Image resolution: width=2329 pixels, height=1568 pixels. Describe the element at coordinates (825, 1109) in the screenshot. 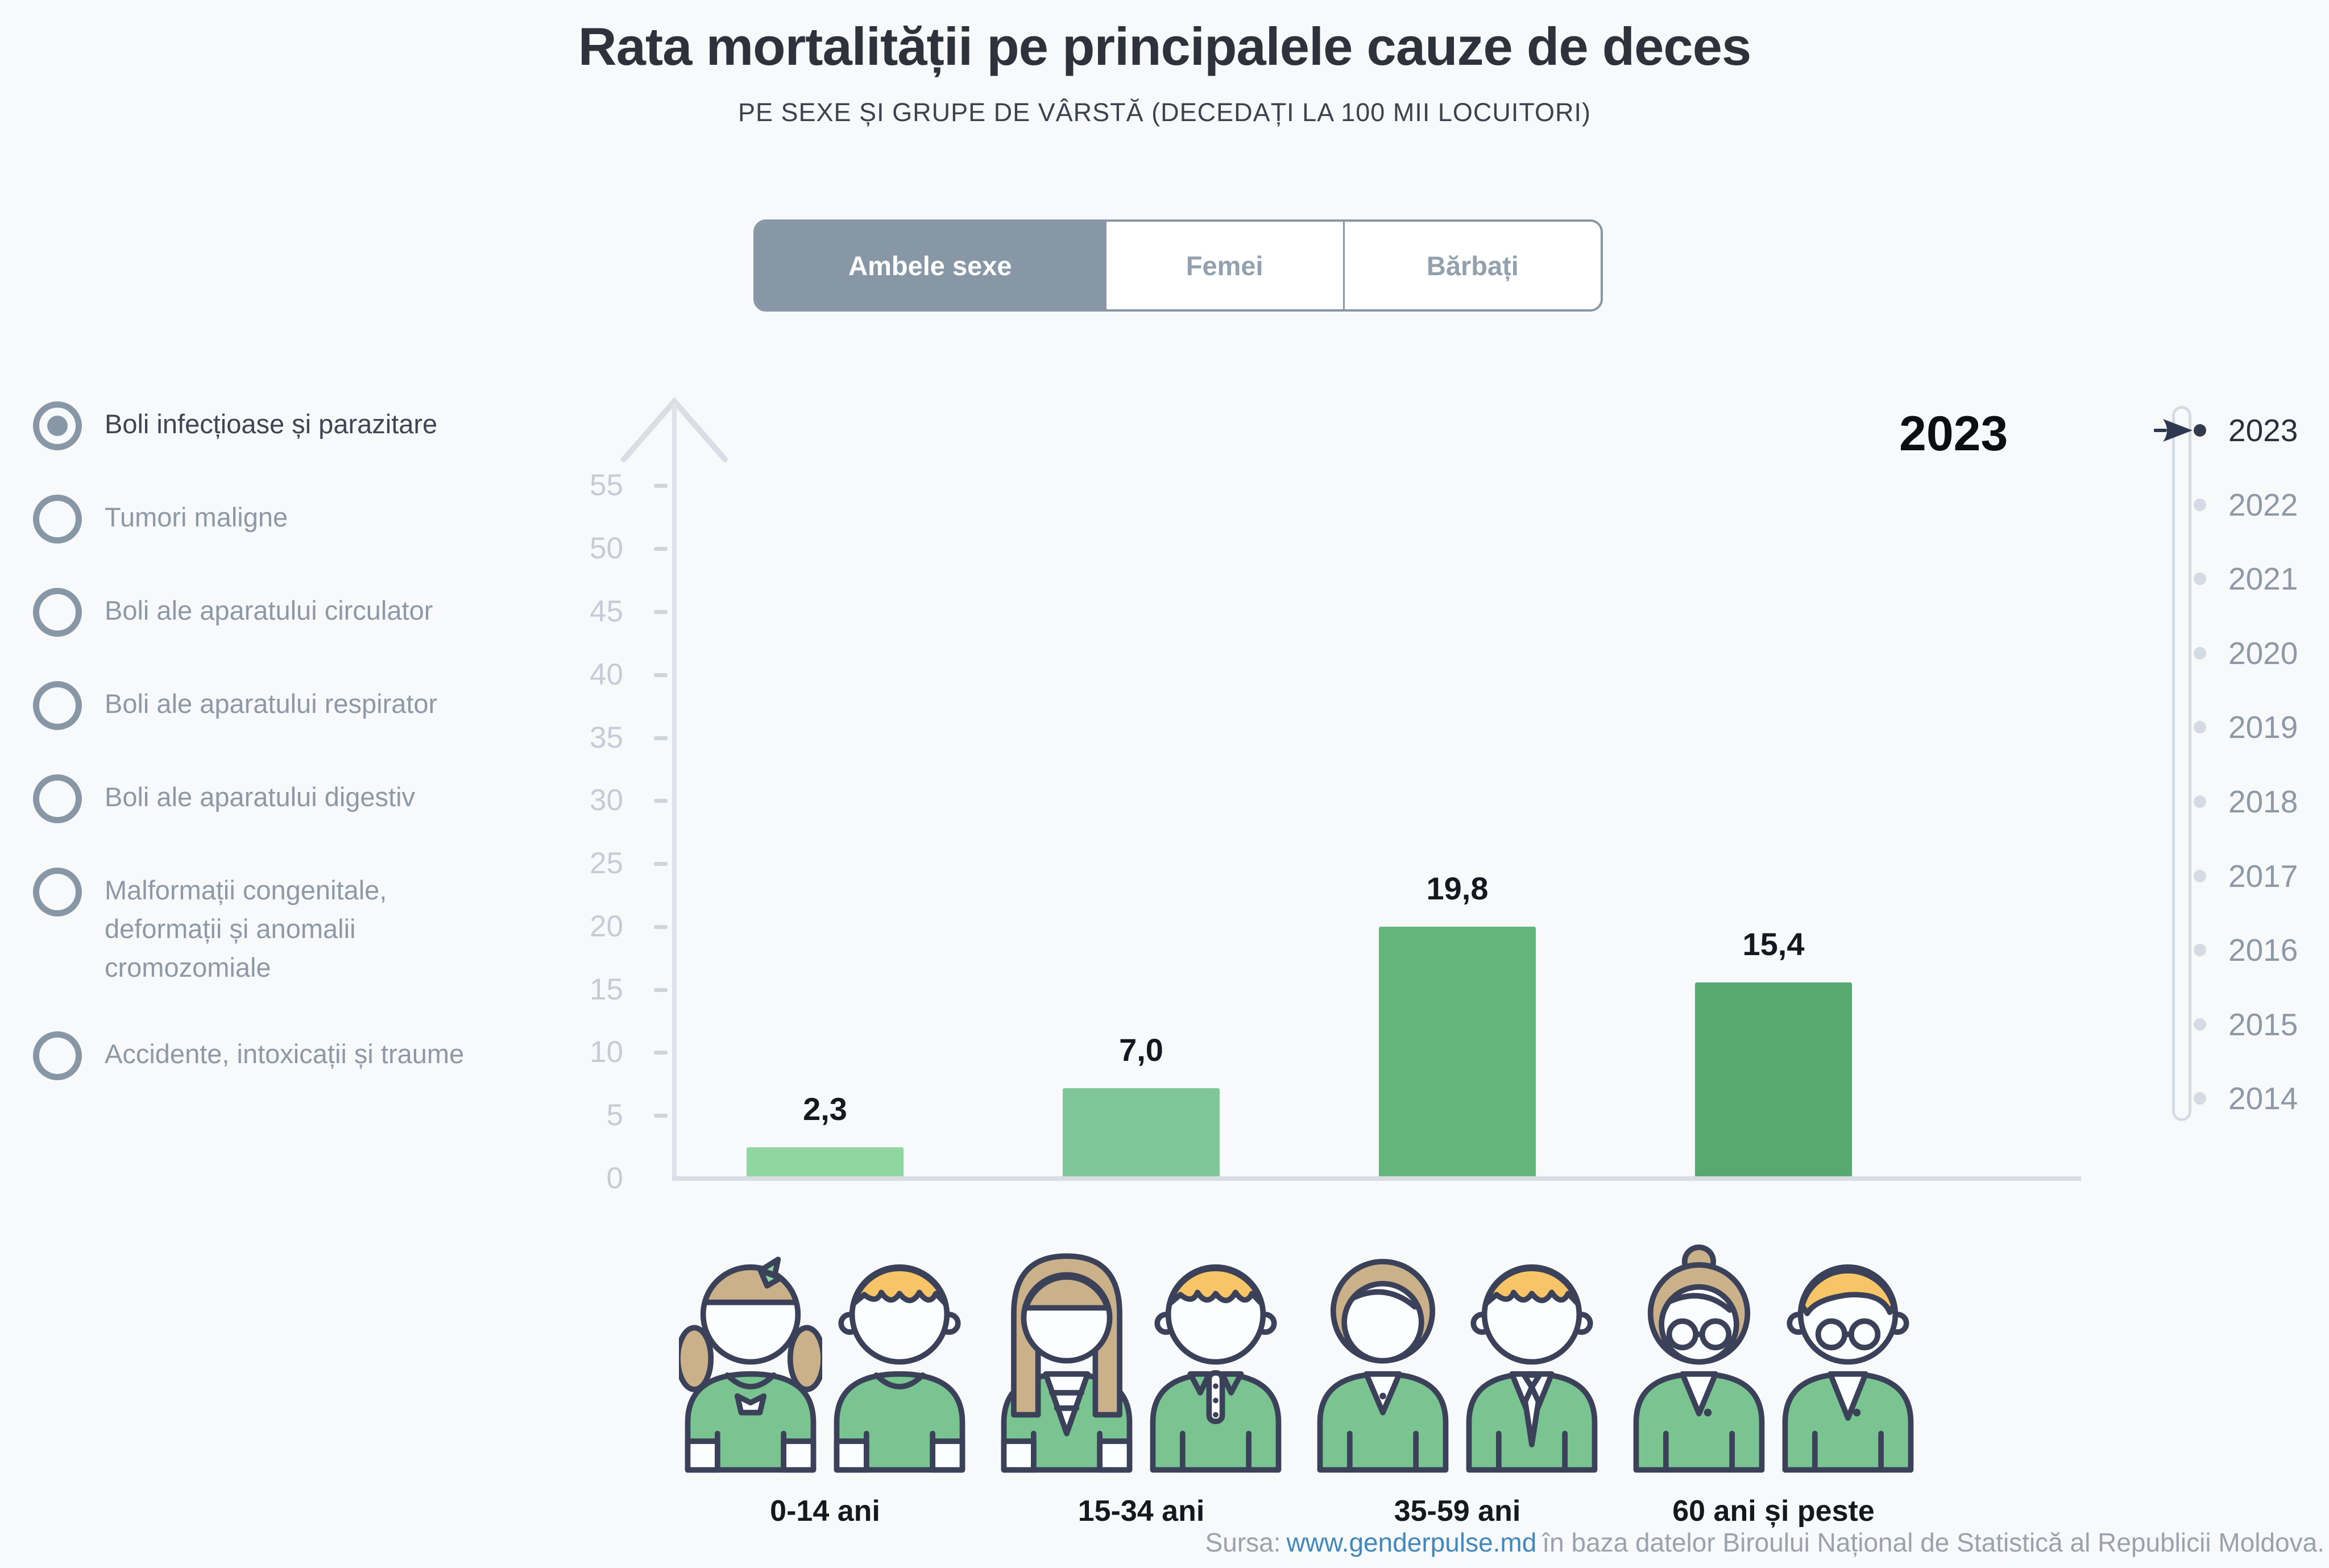

I see `bar-value-label: 2,3` at that location.